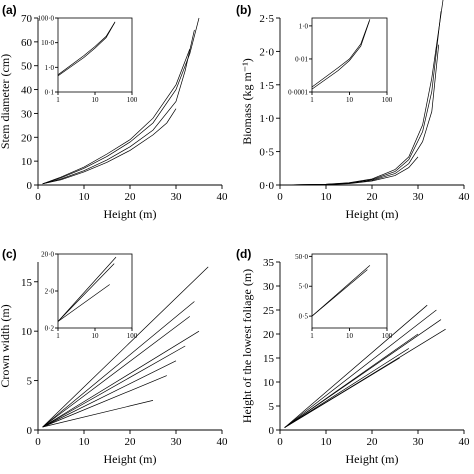 The height and width of the screenshot is (474, 474). Describe the element at coordinates (6, 345) in the screenshot. I see `y-axis-title: Crown width (m)` at that location.